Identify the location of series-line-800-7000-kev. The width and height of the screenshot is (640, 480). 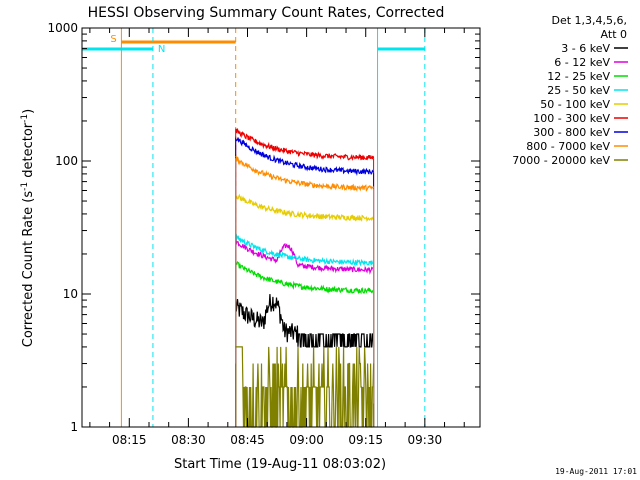
(305, 173).